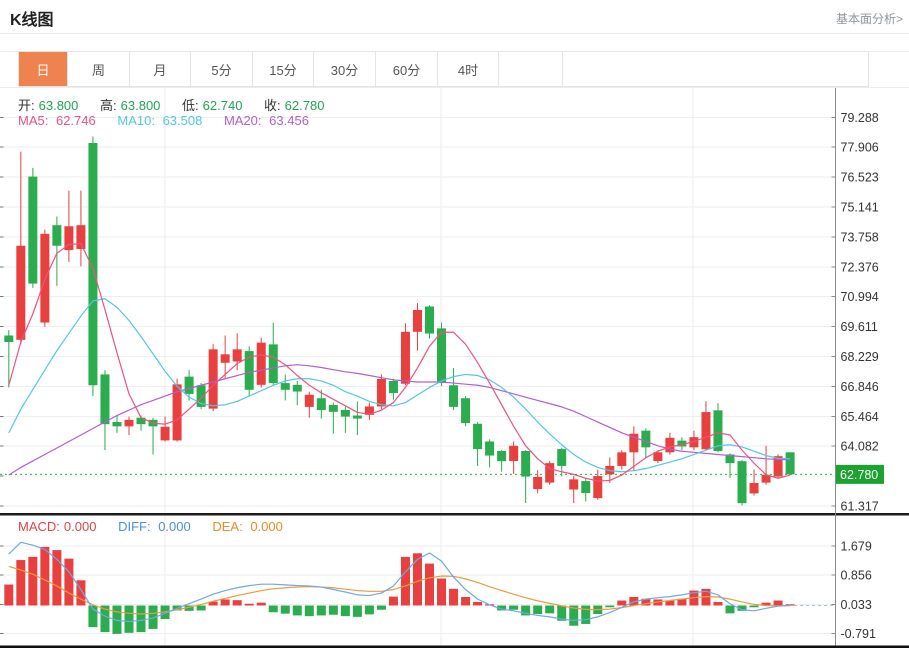 The image size is (909, 648). Describe the element at coordinates (108, 105) in the screenshot. I see `high-label: 高:` at that location.